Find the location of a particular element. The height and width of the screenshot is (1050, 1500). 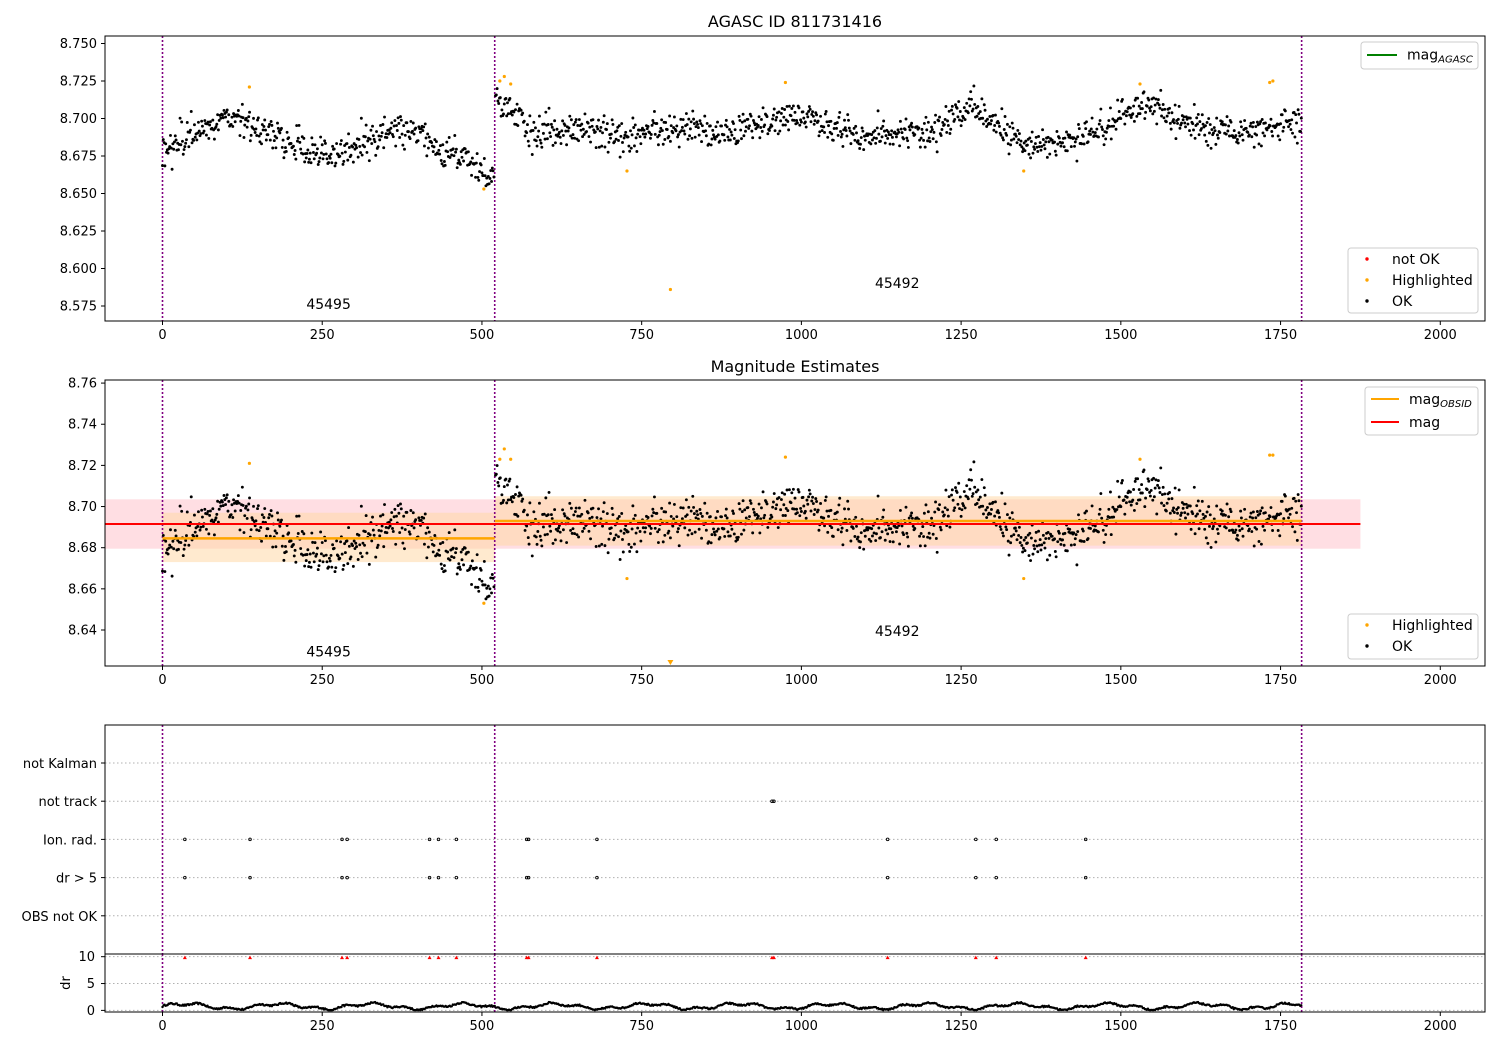

legend-subscript: OBSID is located at coordinates (1456, 404).